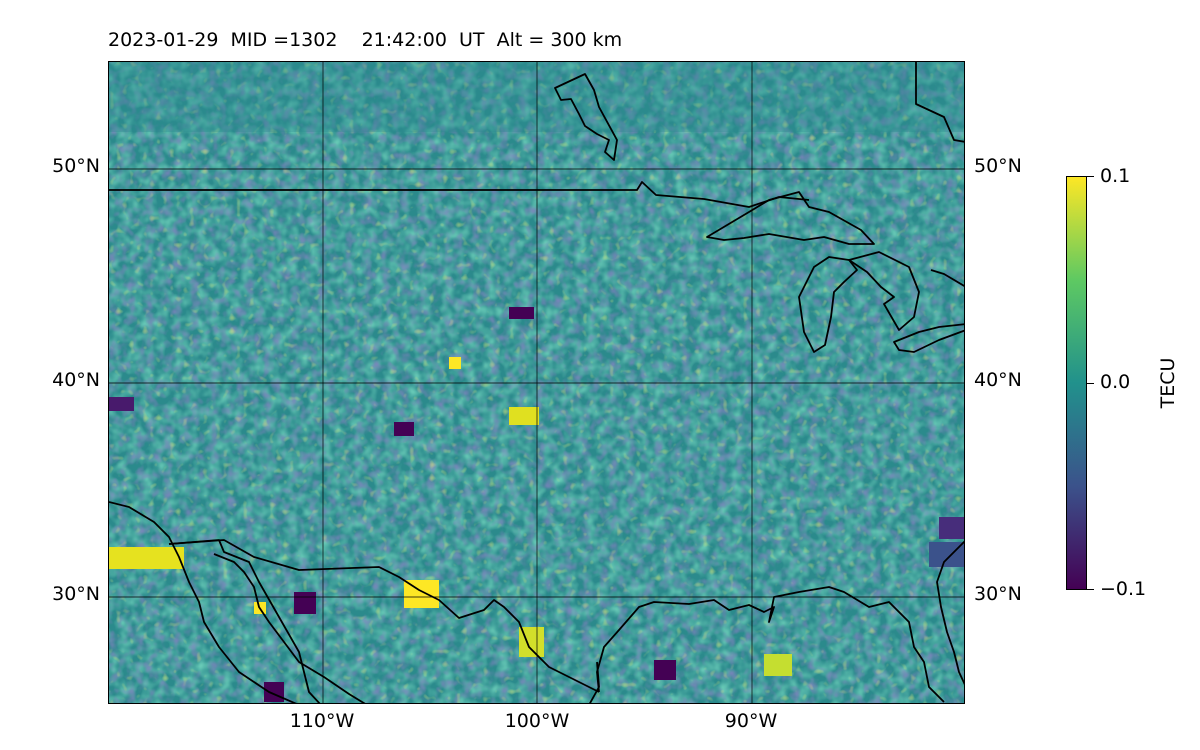  Describe the element at coordinates (998, 594) in the screenshot. I see `lat-tick-30-right: 30°N` at that location.